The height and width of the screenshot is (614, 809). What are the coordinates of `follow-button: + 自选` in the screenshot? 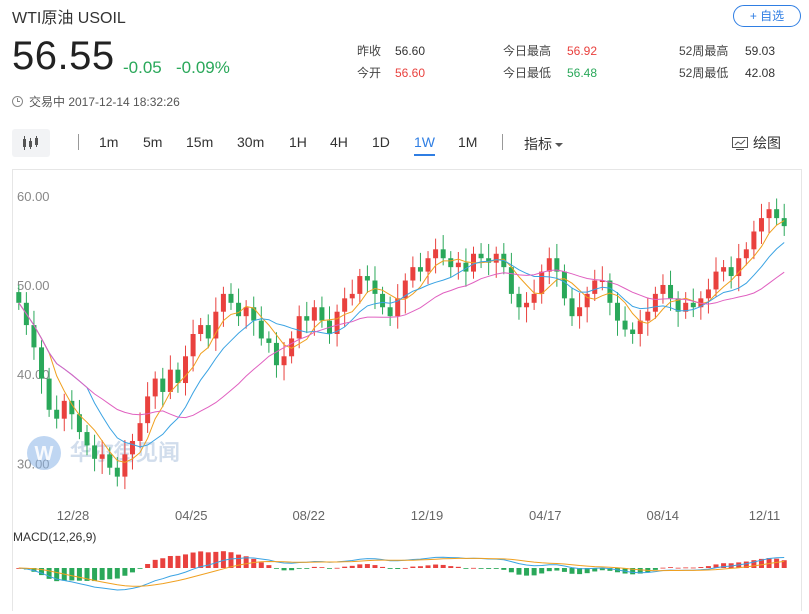 It's located at (767, 16).